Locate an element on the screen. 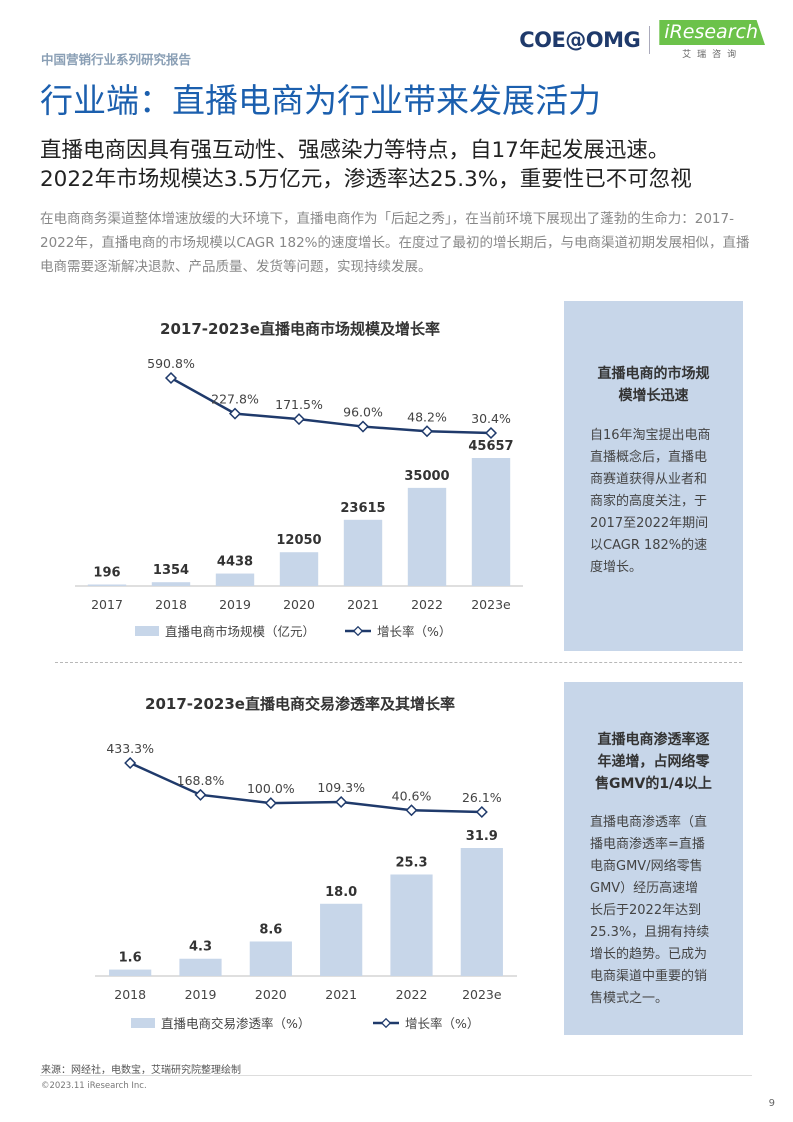  x-tick-label: 2017 is located at coordinates (107, 604).